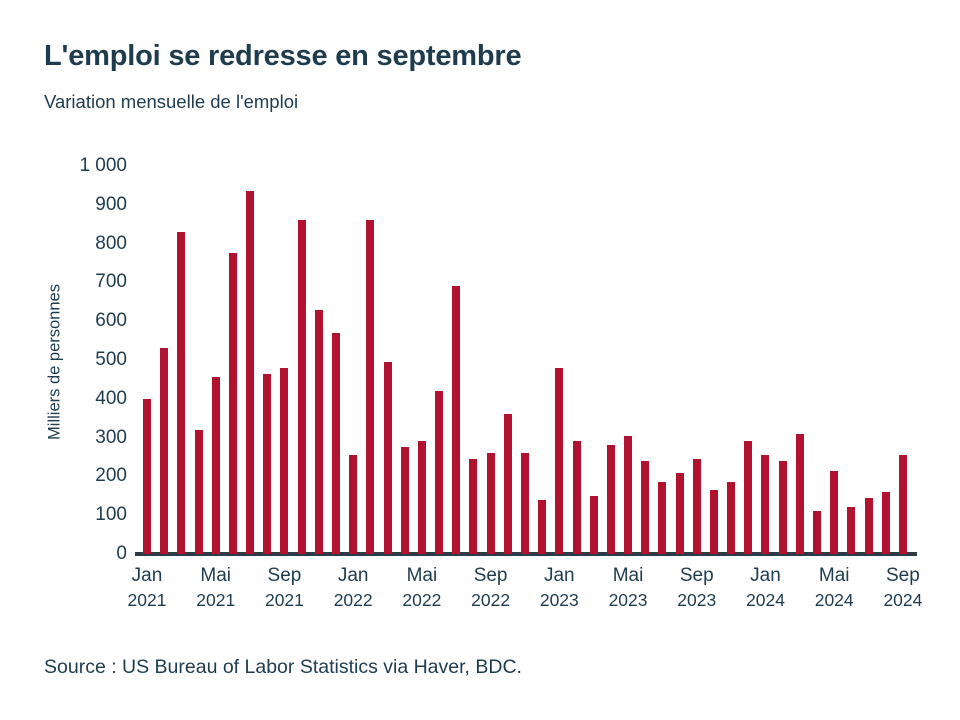  Describe the element at coordinates (834, 588) in the screenshot. I see `x-tick-label-Mai-2024: Mai 2024` at that location.